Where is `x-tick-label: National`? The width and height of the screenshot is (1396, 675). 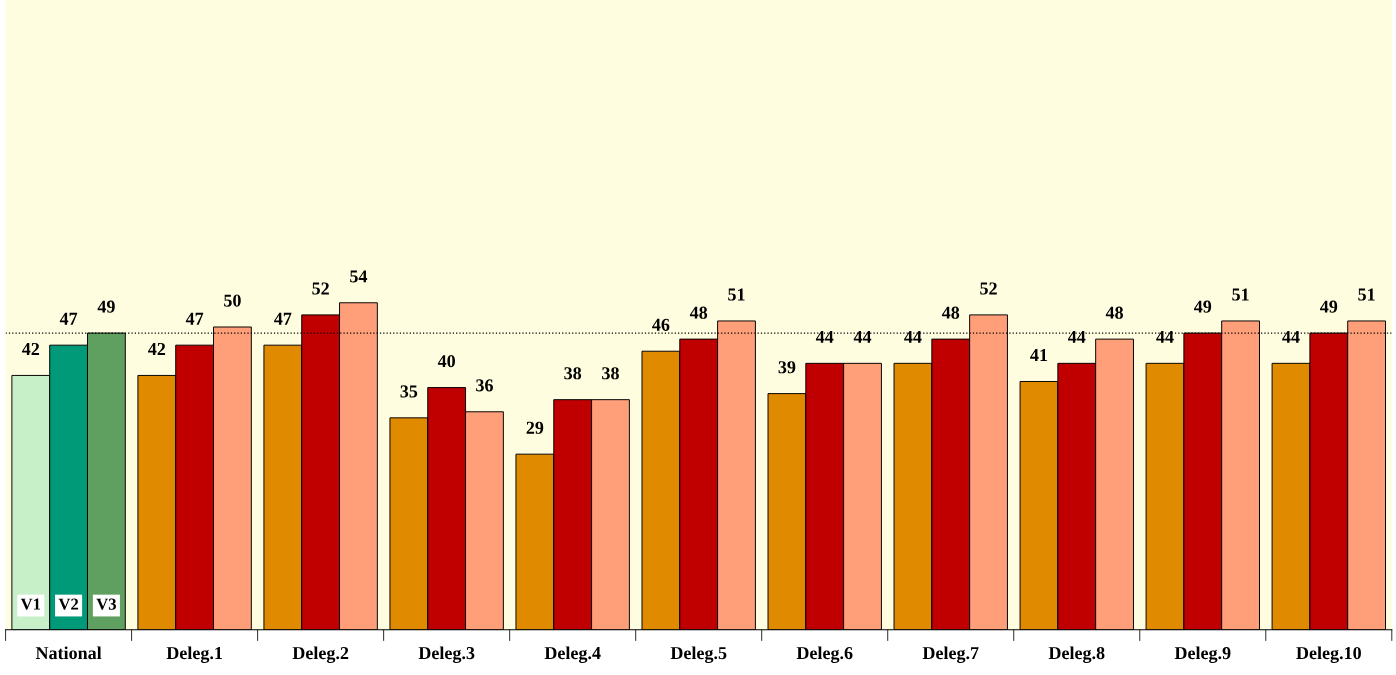
x-tick-label: National is located at coordinates (68, 653).